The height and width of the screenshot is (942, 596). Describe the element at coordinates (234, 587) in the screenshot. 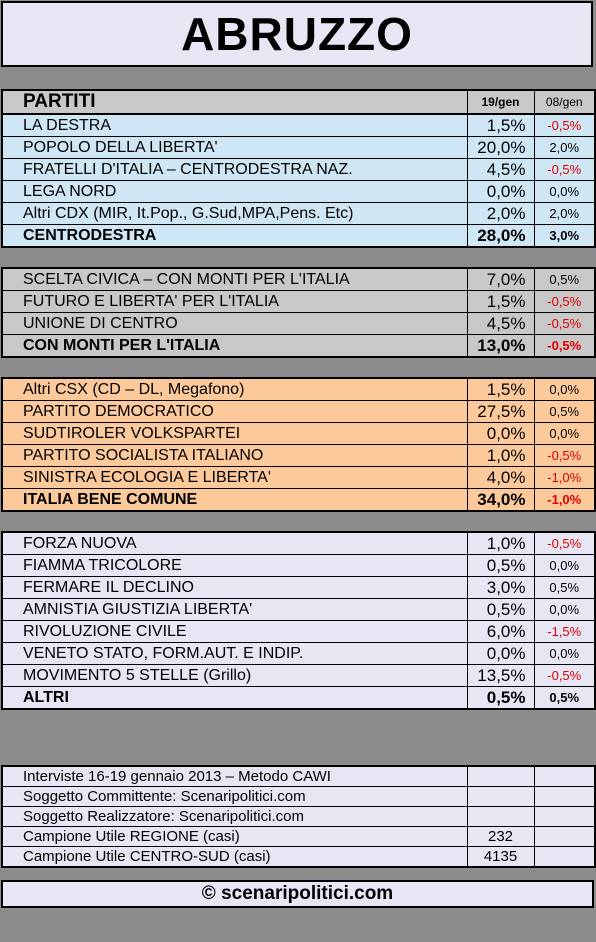

I see `party-name: FERMARE IL DECLINO` at that location.